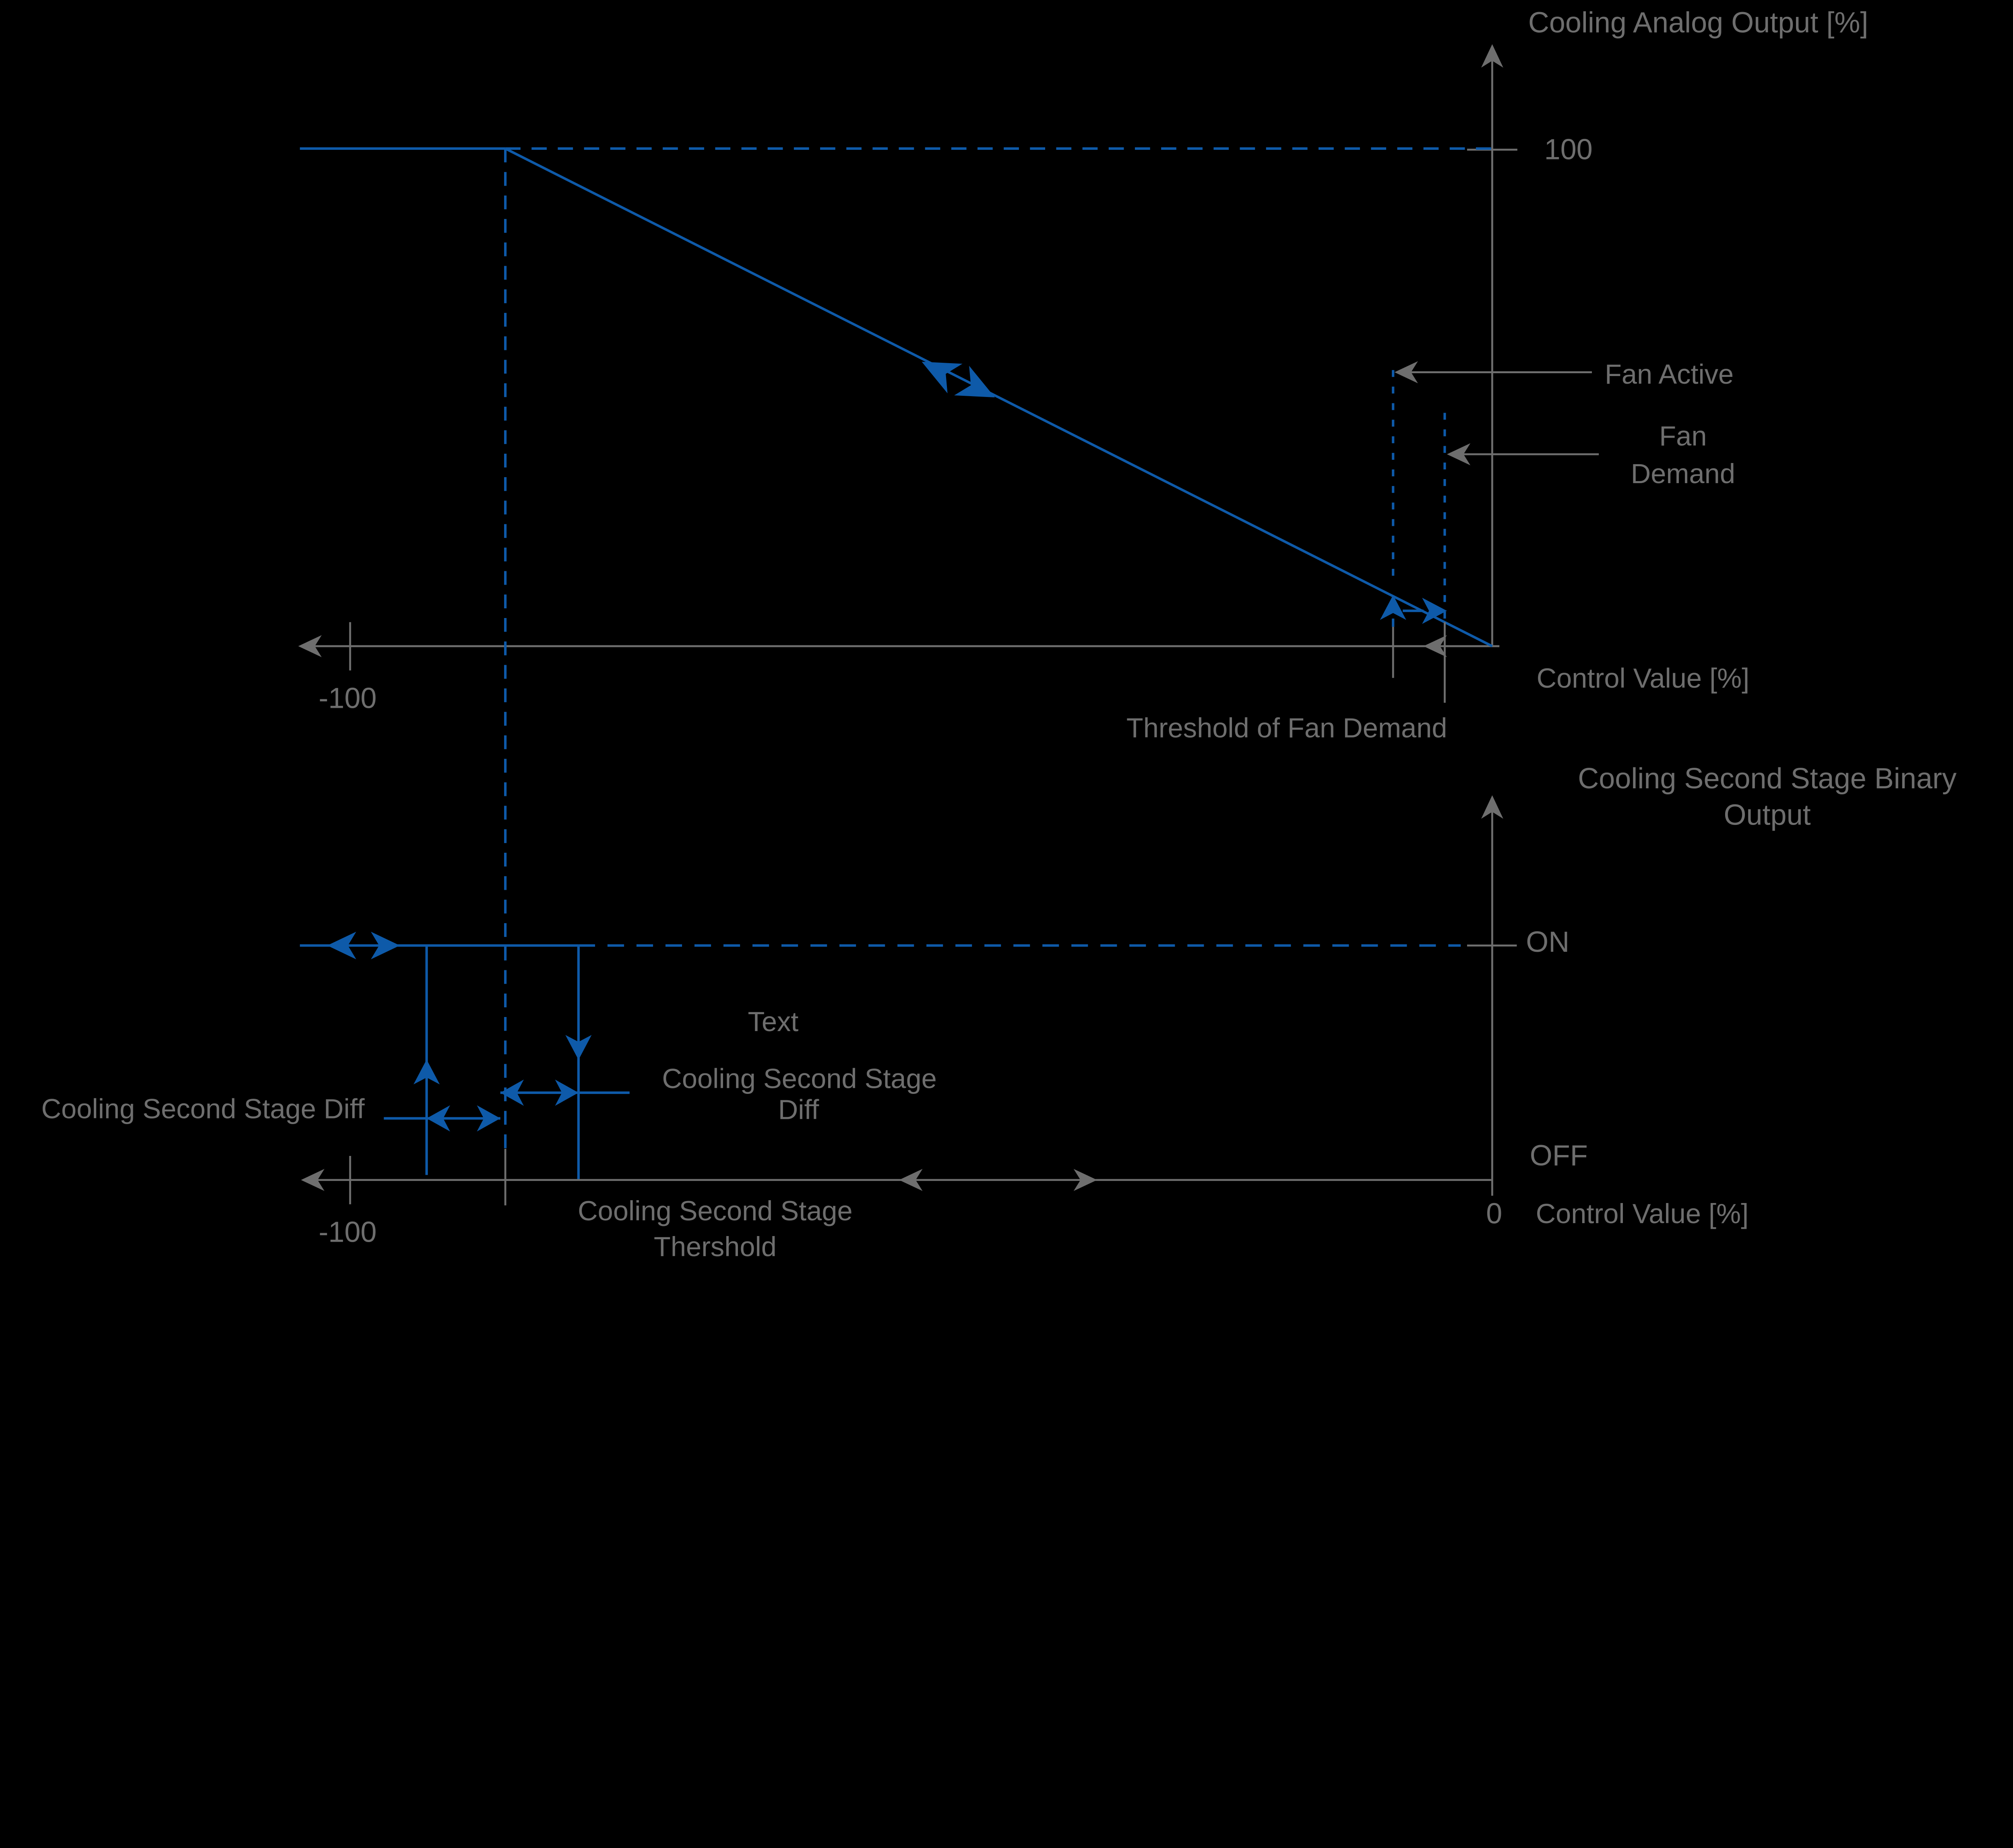 Image resolution: width=2013 pixels, height=1848 pixels. I want to click on output-ramp-segment, so click(998, 397).